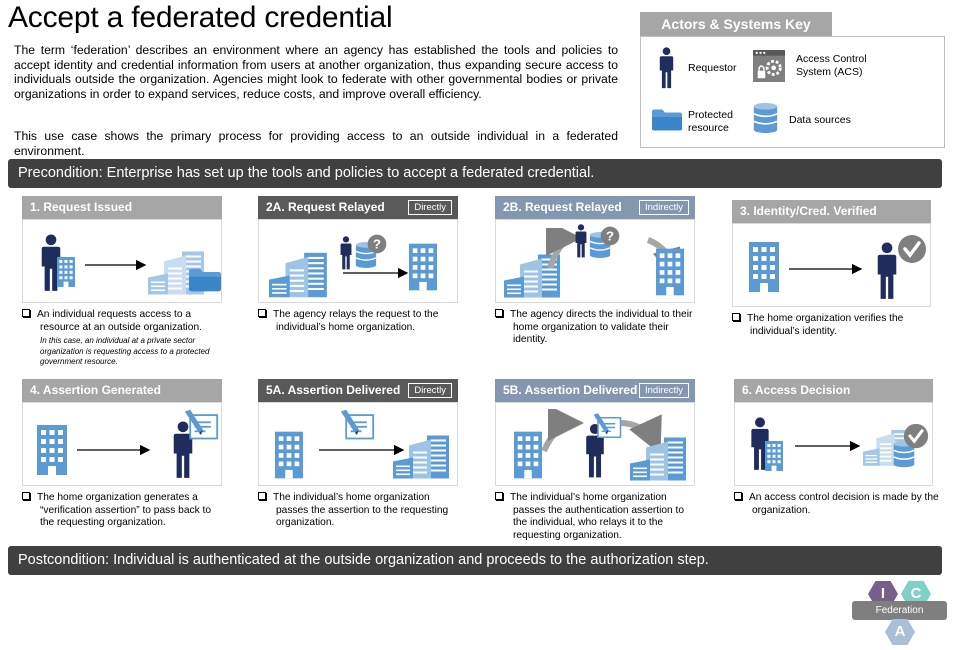  I want to click on database-icon, so click(765, 118).